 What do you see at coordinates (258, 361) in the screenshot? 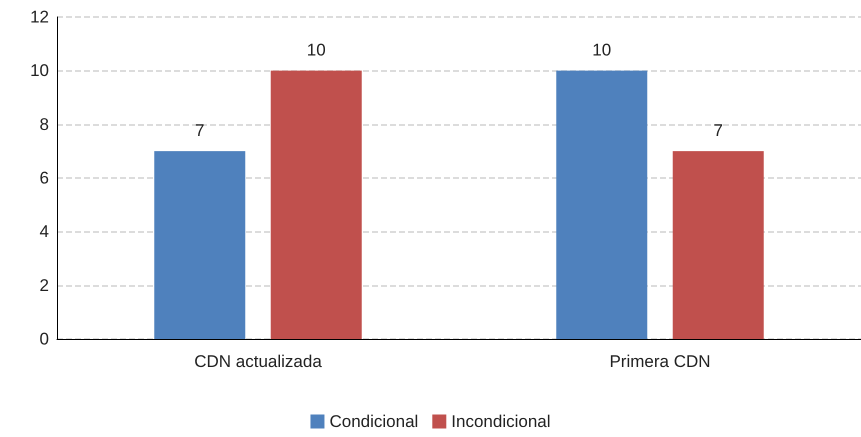
I see `x-tick-label: CDN actualizada` at bounding box center [258, 361].